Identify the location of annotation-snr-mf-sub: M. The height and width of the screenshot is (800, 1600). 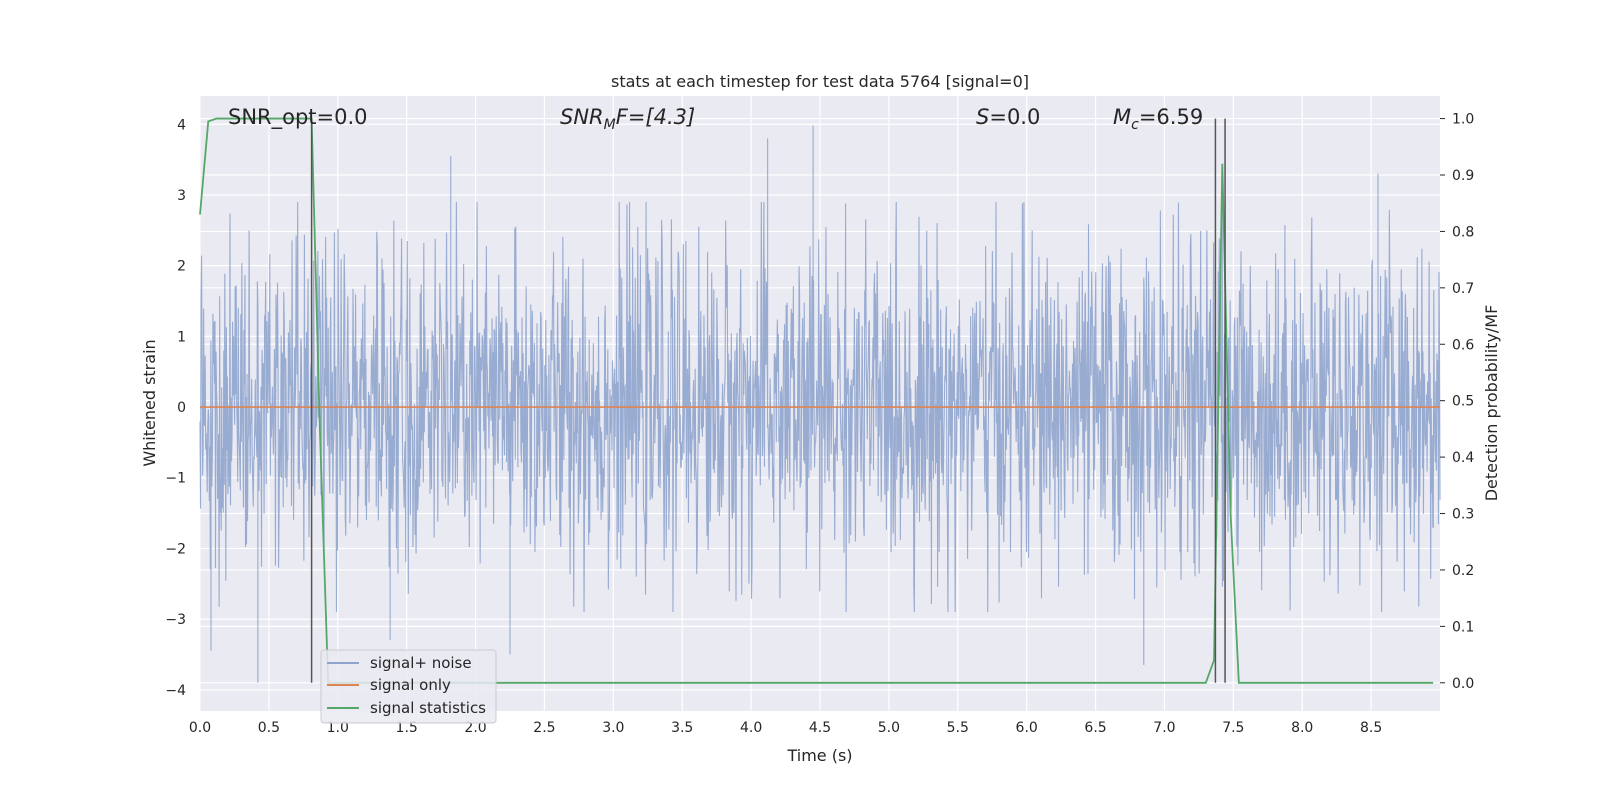
(610, 125).